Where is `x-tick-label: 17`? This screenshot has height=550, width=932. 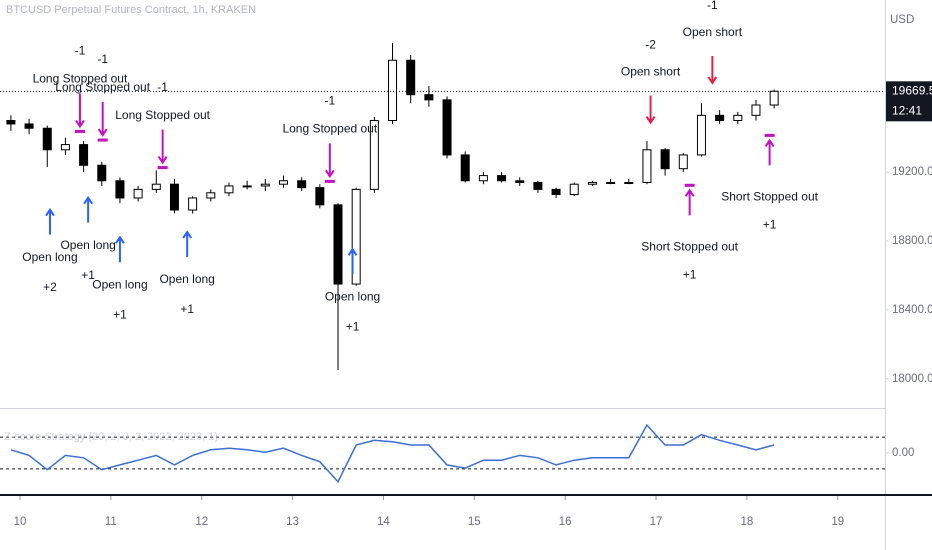
x-tick-label: 17 is located at coordinates (656, 522).